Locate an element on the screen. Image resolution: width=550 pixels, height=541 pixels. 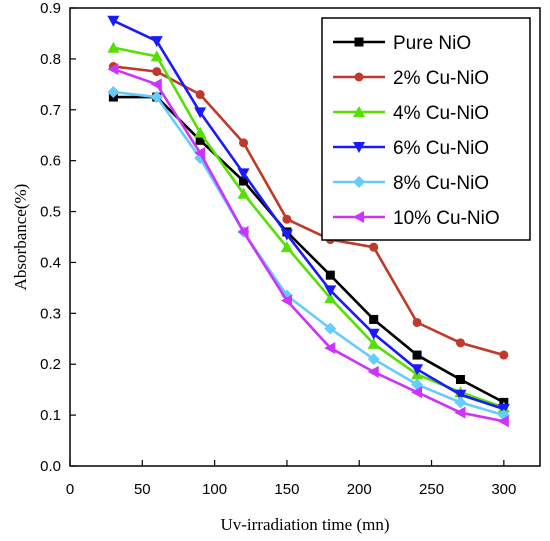
legend-entry: 4% Cu-NiO is located at coordinates (411, 113).